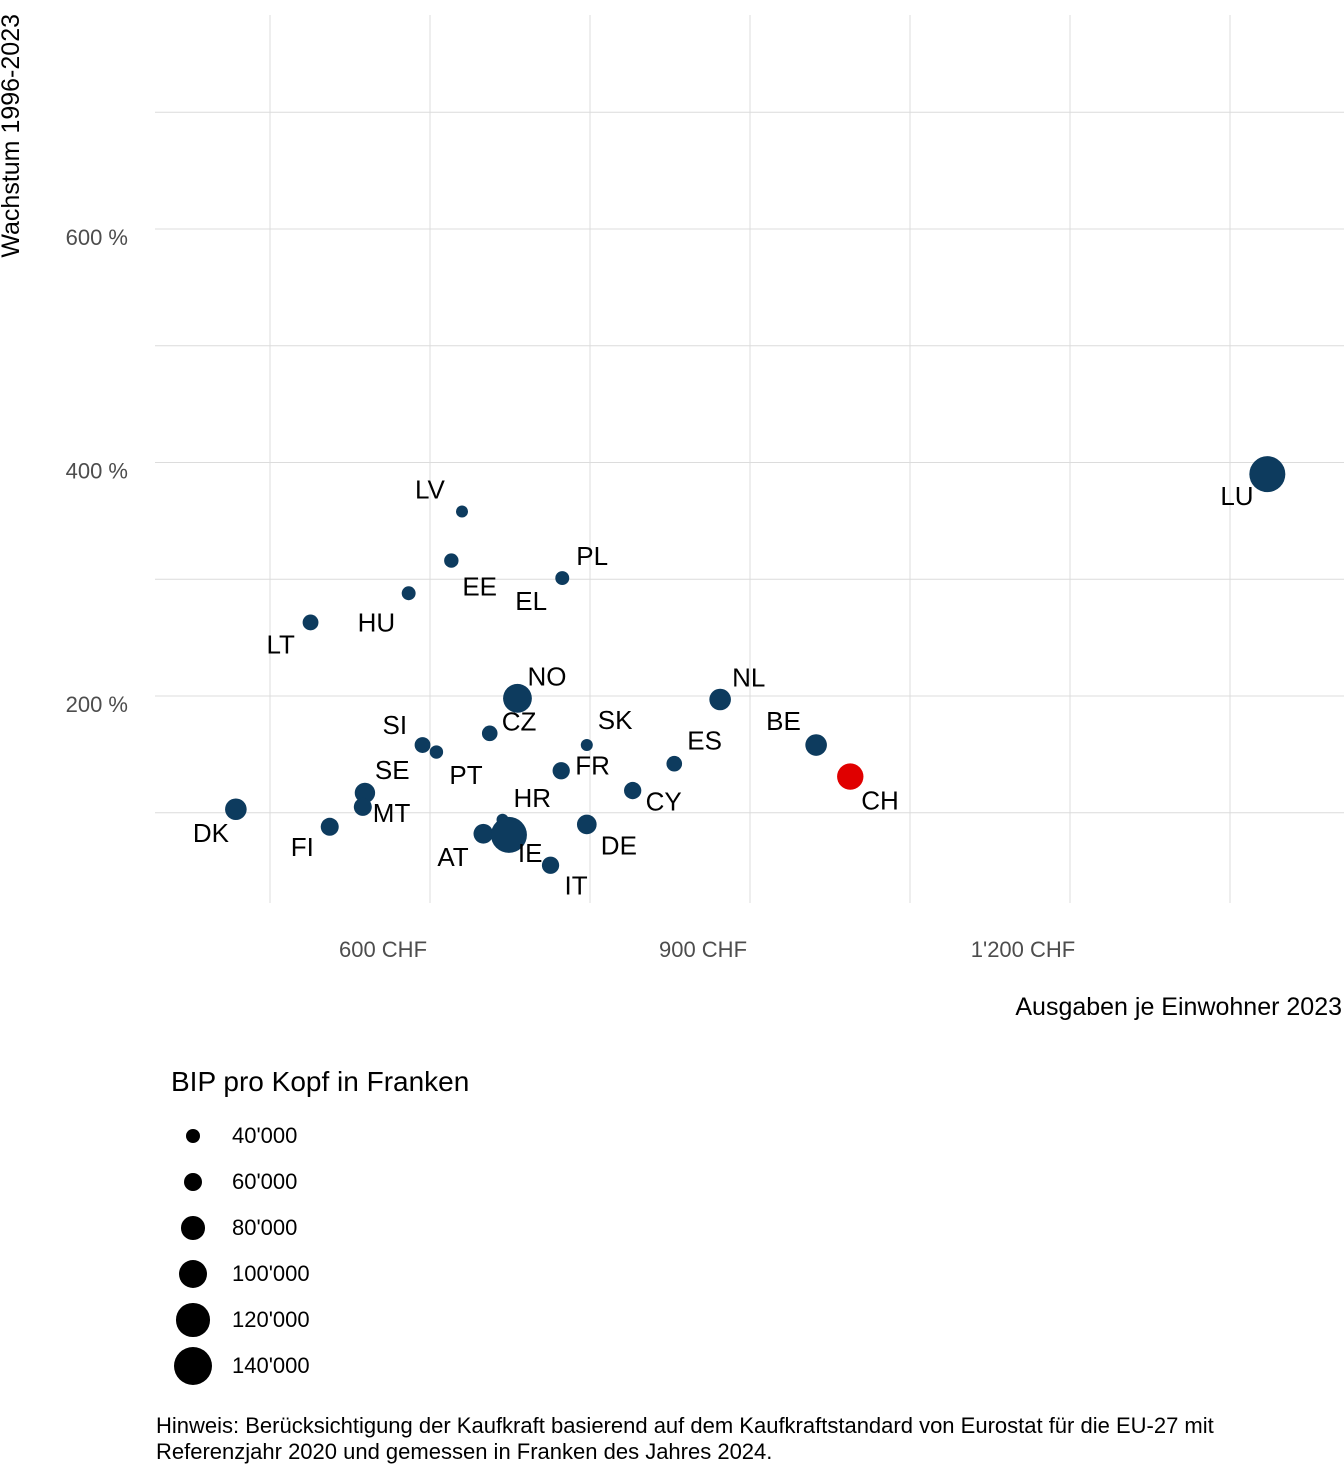 The image size is (1344, 1478). I want to click on size-legend-label: 40'000, so click(265, 1135).